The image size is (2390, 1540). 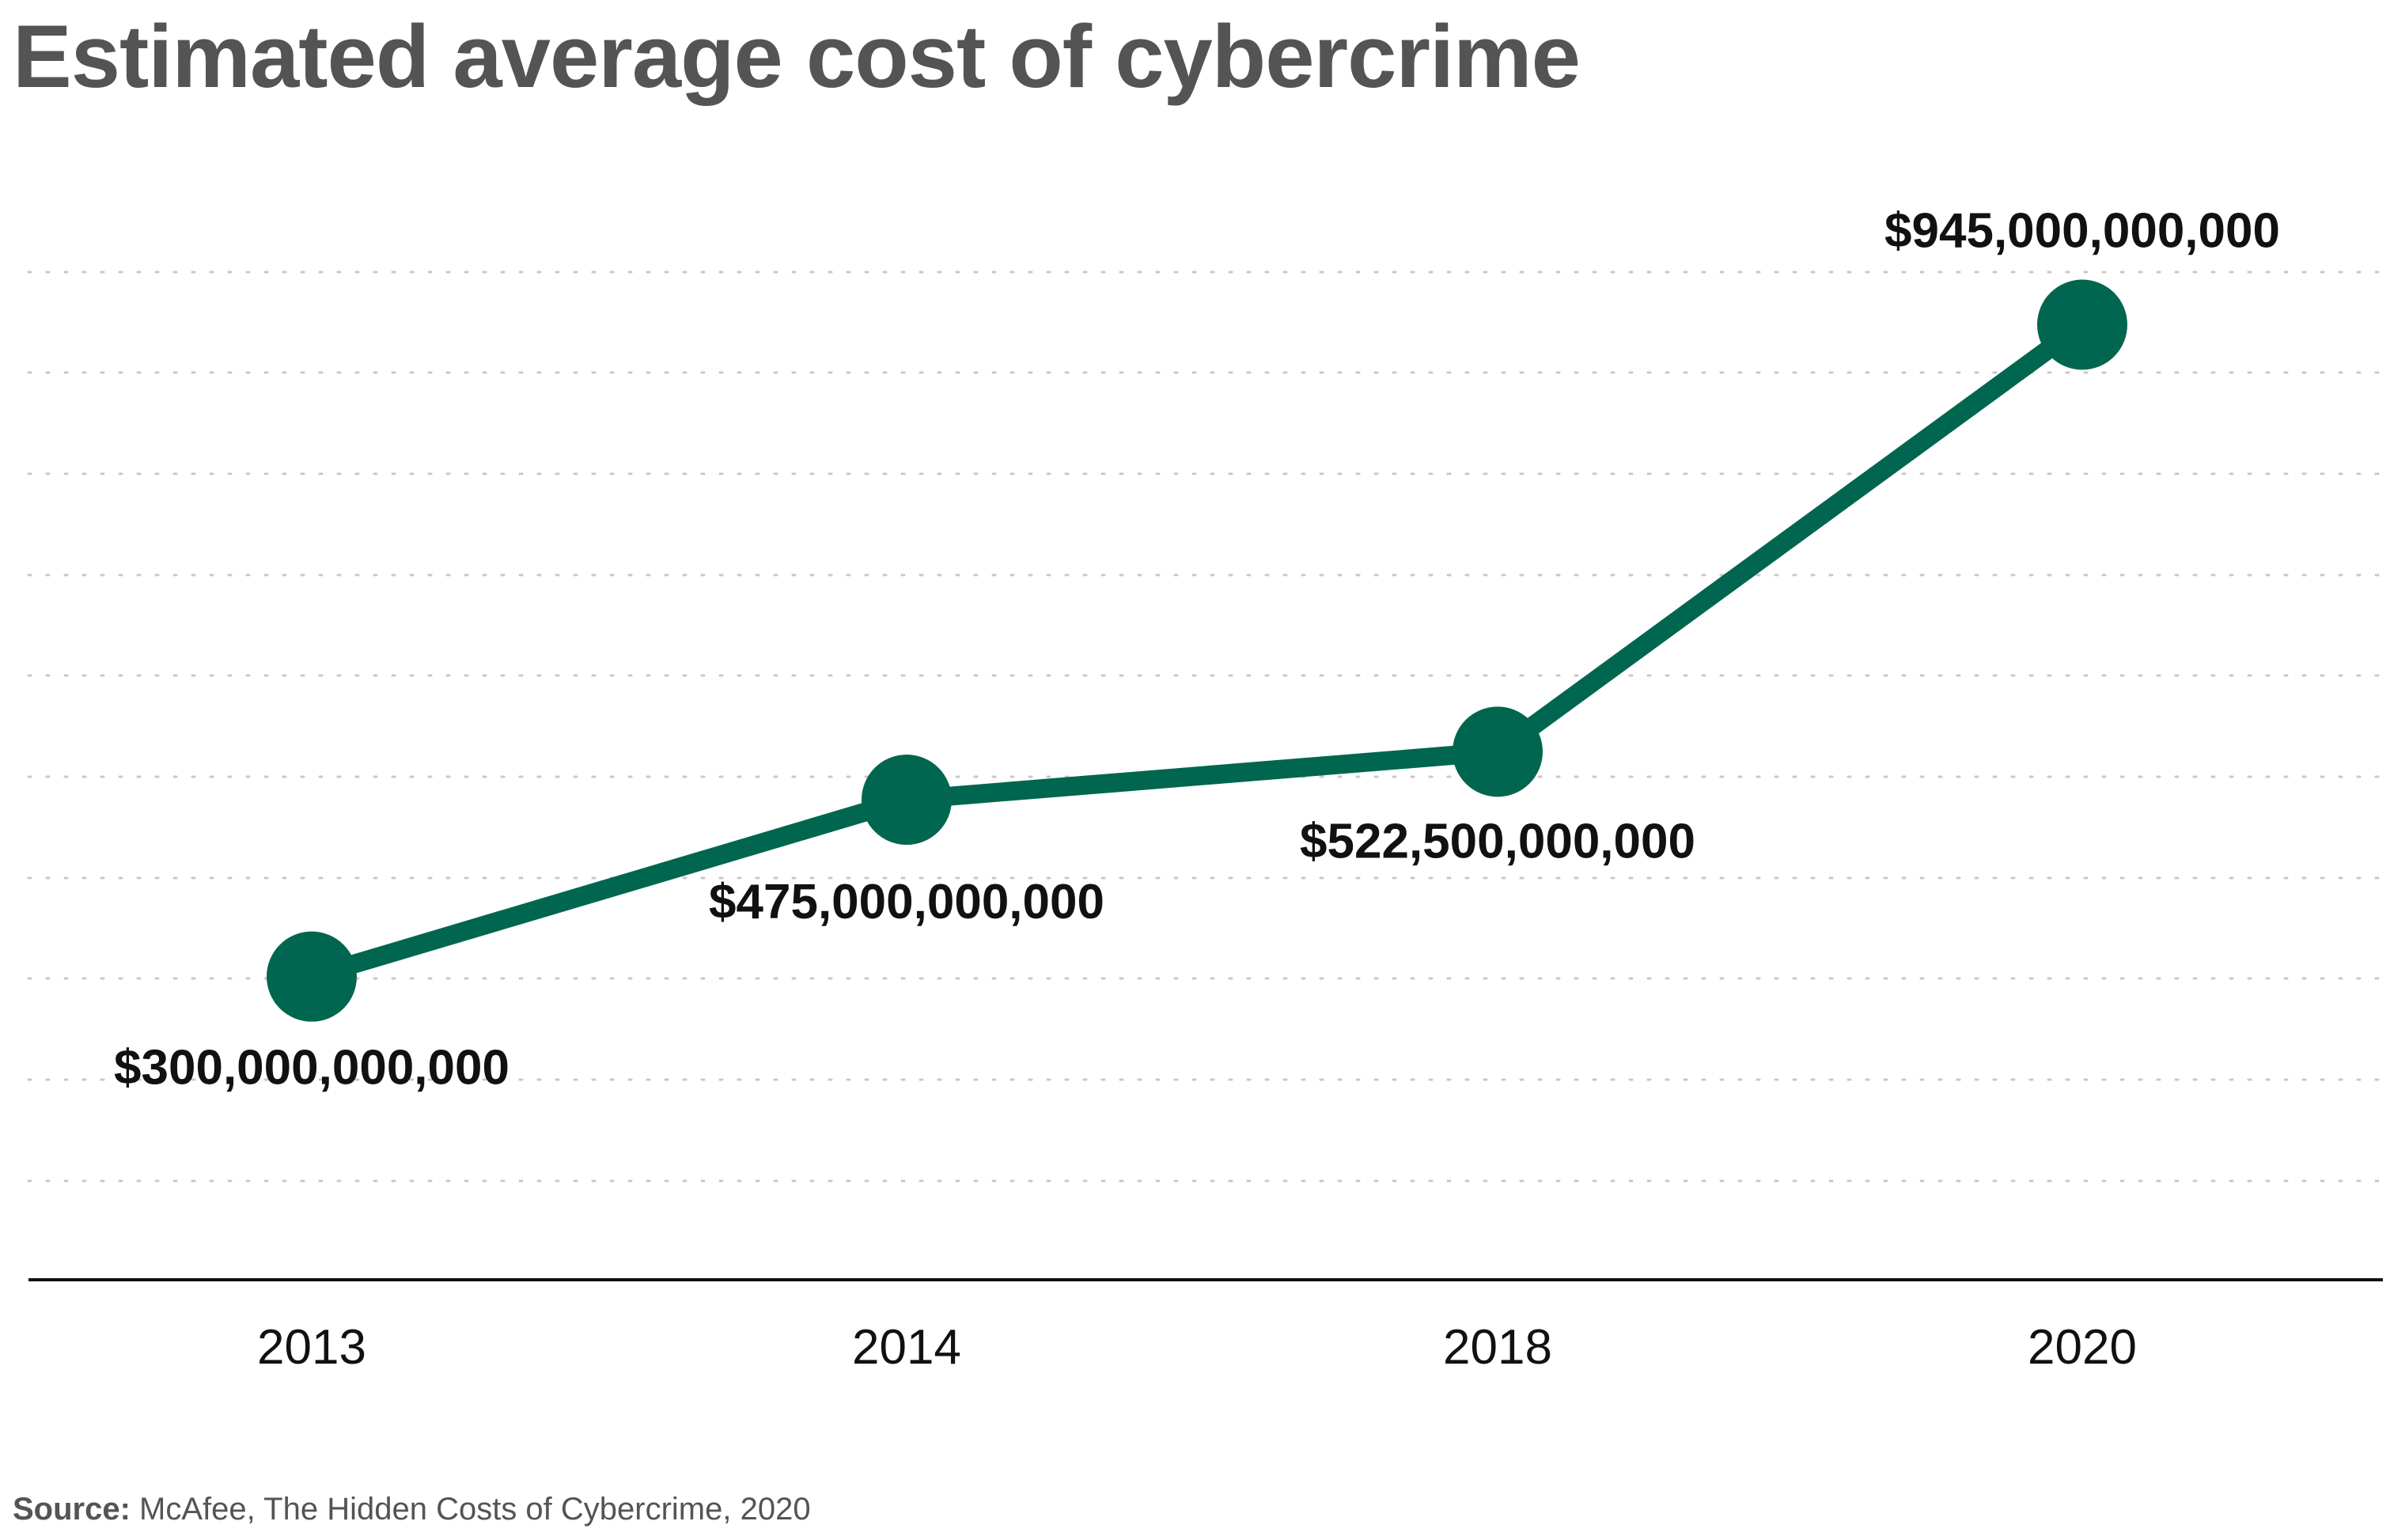 What do you see at coordinates (311, 1347) in the screenshot?
I see `x-tick-label-2013: 2013` at bounding box center [311, 1347].